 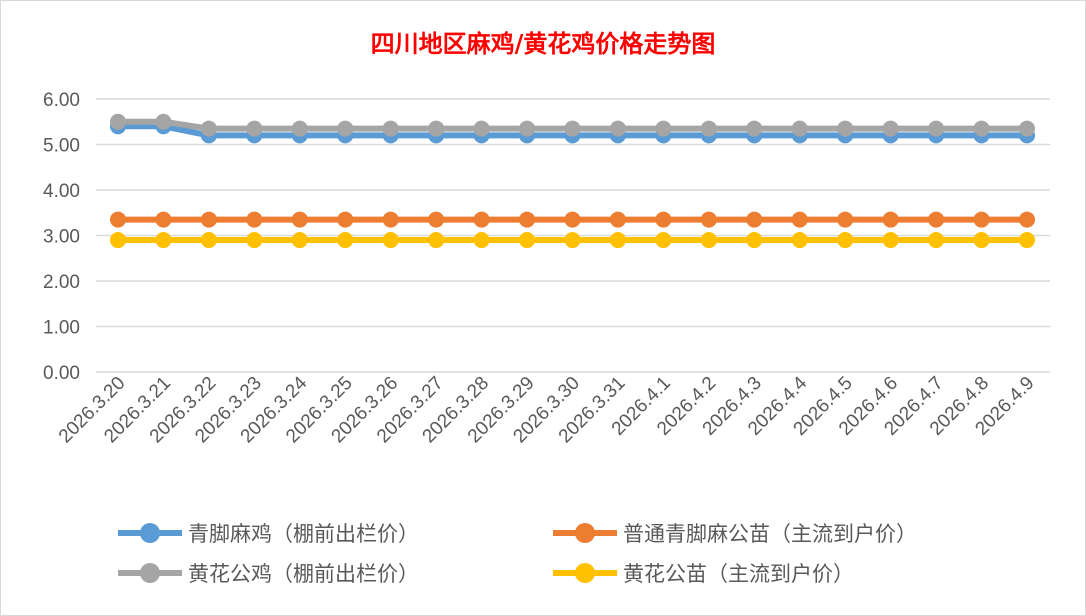 I want to click on legend-label: 普通青脚麻公苗（主流到户价）, so click(x=770, y=534).